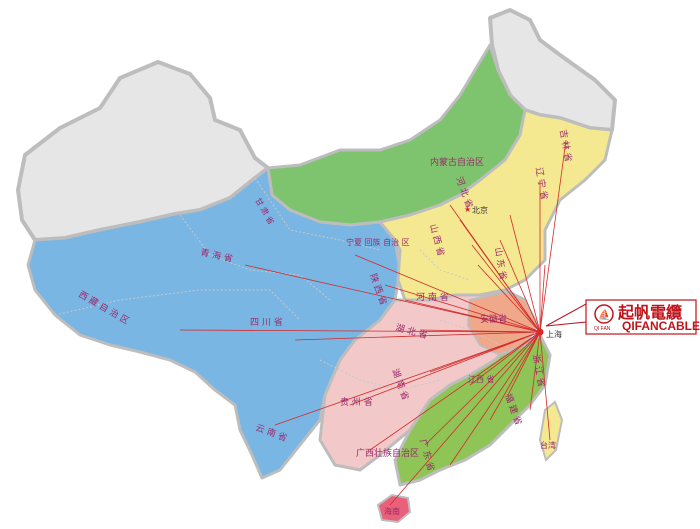  I want to click on logo-emblem, so click(604, 314).